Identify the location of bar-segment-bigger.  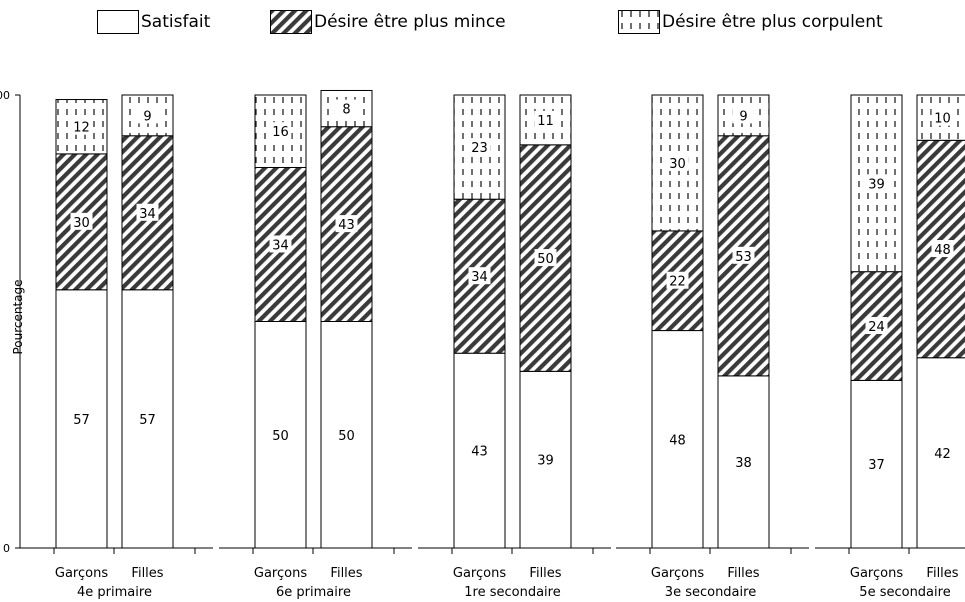
(545, 120).